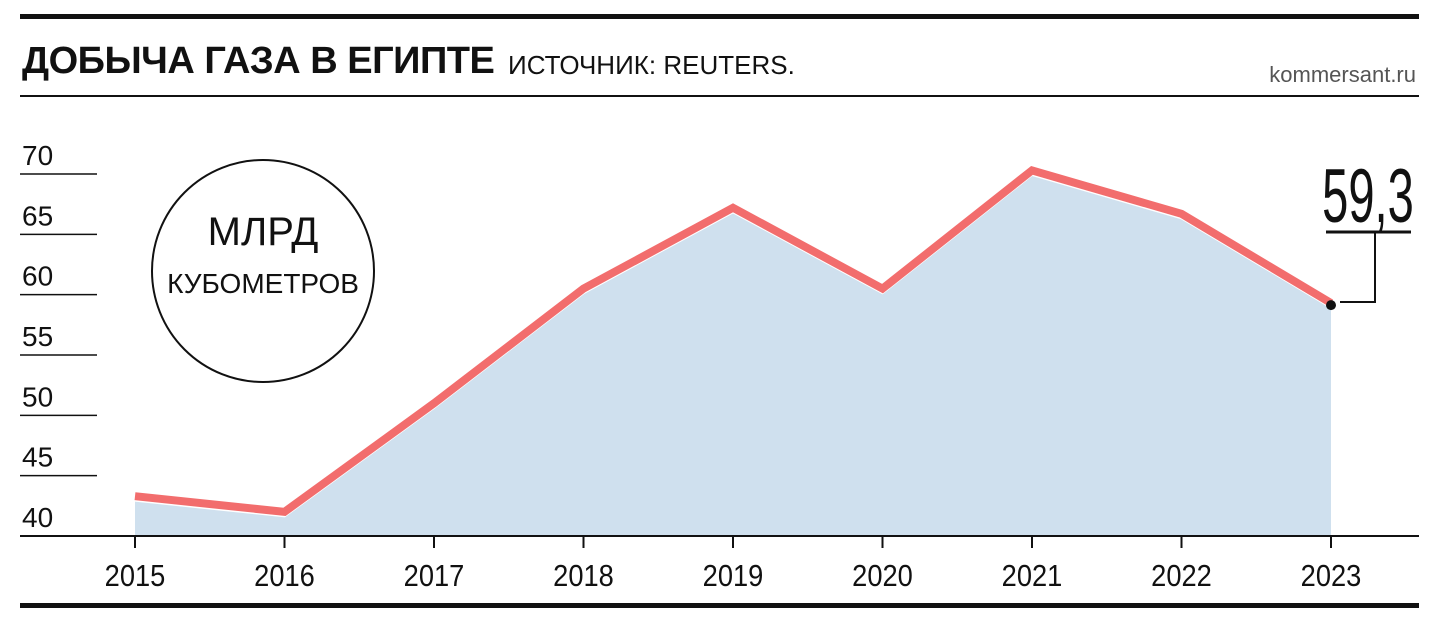  Describe the element at coordinates (882, 576) in the screenshot. I see `x-tick-label: 2020` at that location.